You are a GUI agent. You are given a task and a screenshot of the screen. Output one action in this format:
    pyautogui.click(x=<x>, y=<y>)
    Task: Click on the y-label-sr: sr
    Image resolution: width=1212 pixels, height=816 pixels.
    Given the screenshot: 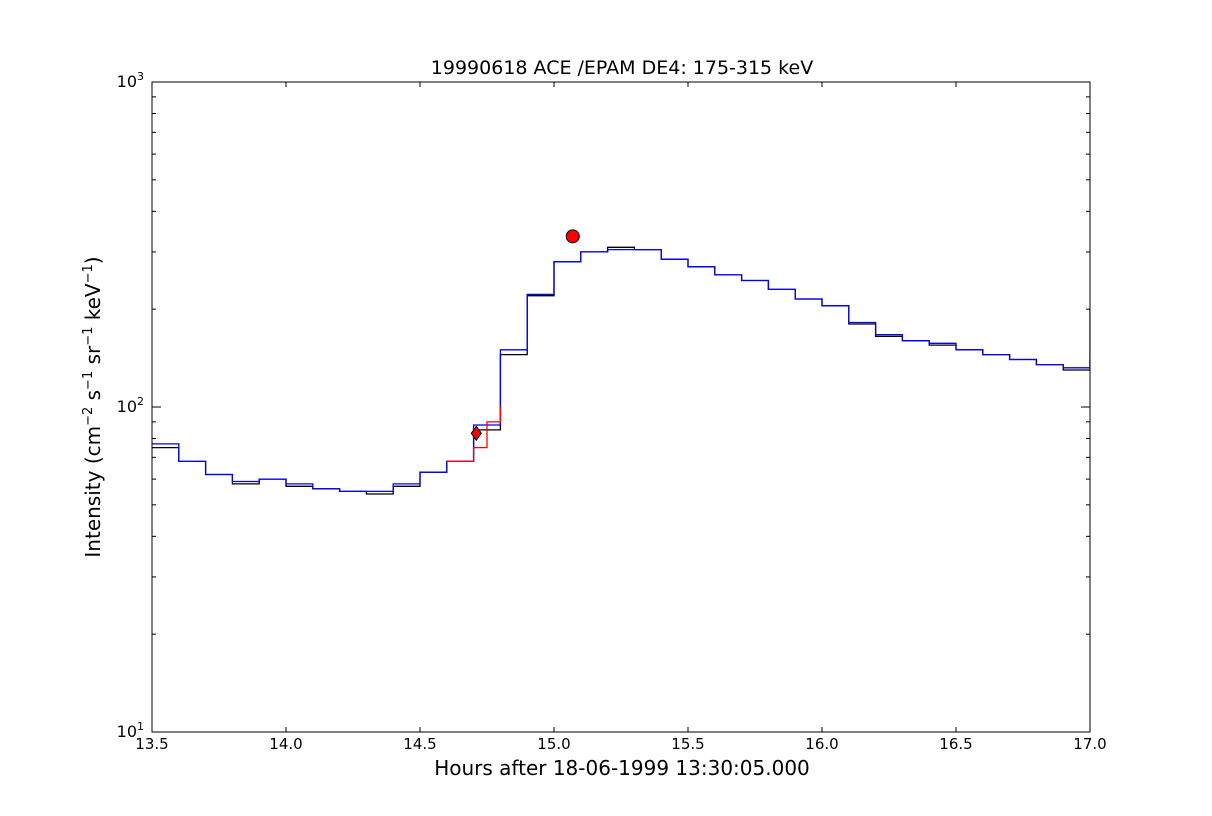 What is the action you would take?
    pyautogui.click(x=93, y=358)
    